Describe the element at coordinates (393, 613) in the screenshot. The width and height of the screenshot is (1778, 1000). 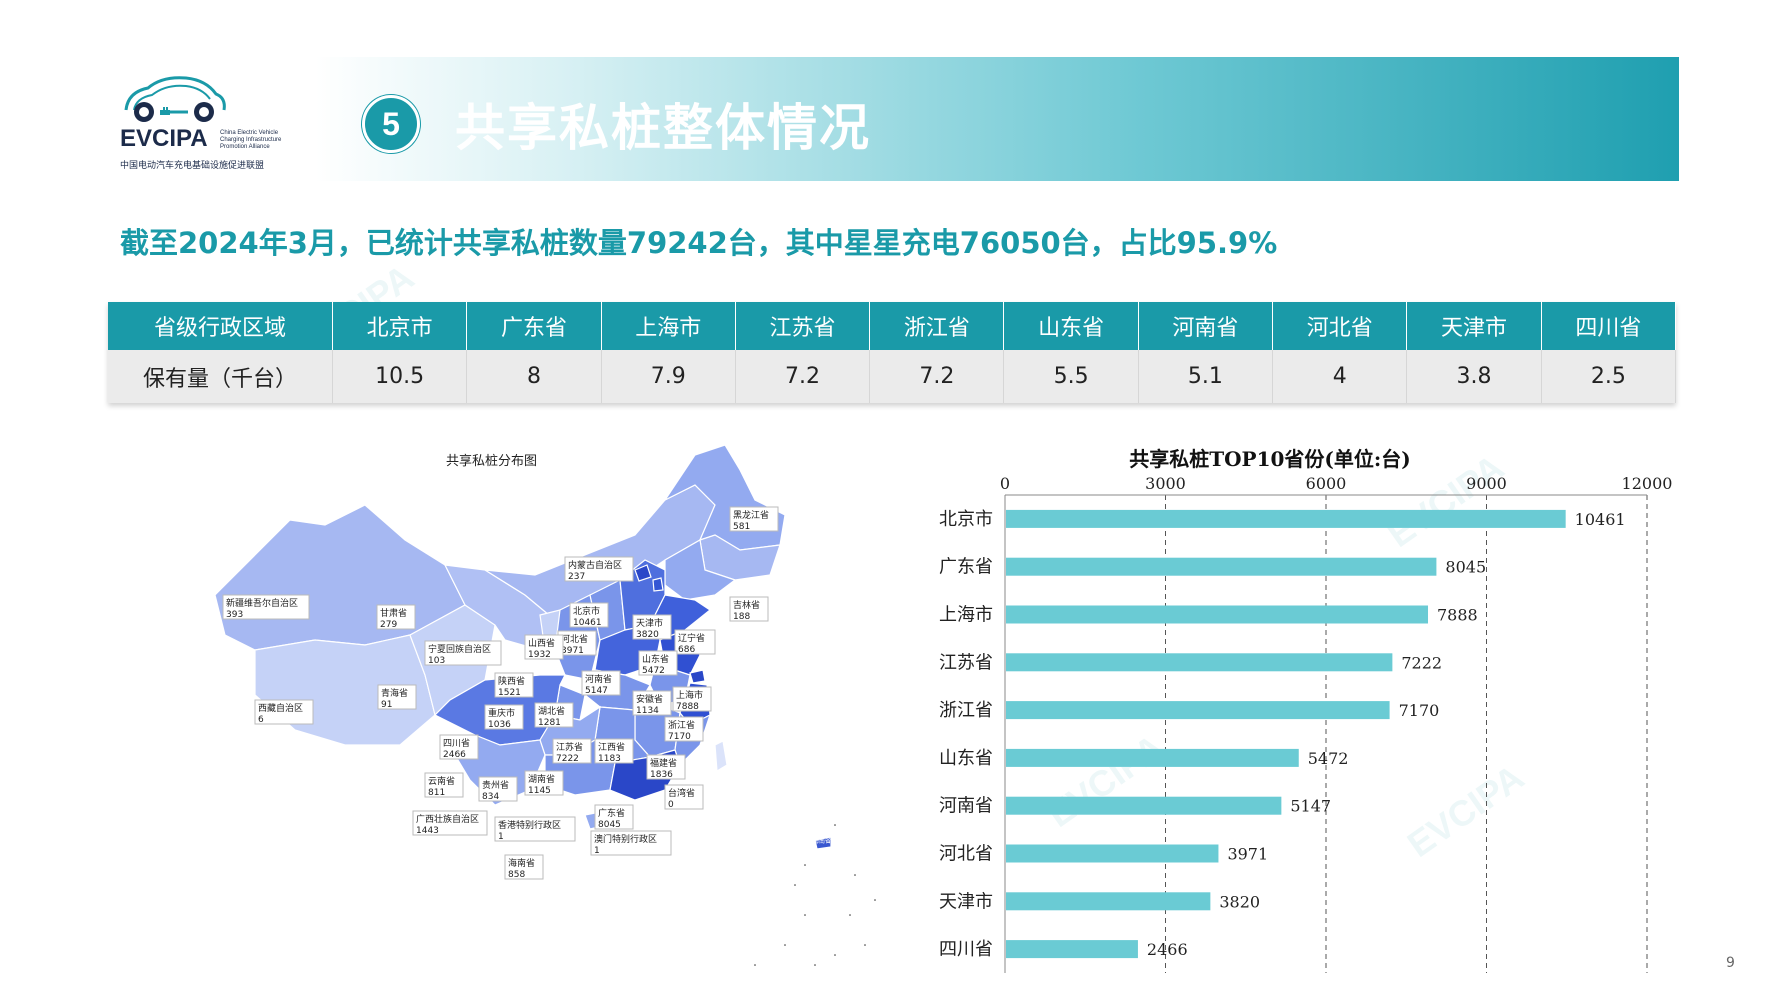
I see `svg-text: 甘肃省` at that location.